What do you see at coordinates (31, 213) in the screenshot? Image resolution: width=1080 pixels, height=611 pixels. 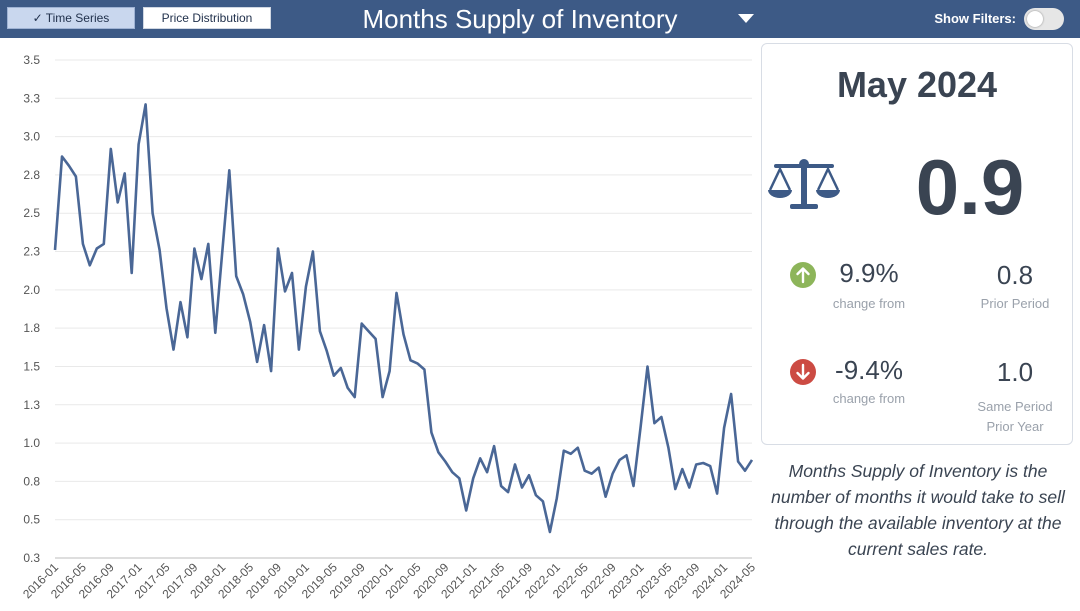 I see `y-tick-label: 2.5` at bounding box center [31, 213].